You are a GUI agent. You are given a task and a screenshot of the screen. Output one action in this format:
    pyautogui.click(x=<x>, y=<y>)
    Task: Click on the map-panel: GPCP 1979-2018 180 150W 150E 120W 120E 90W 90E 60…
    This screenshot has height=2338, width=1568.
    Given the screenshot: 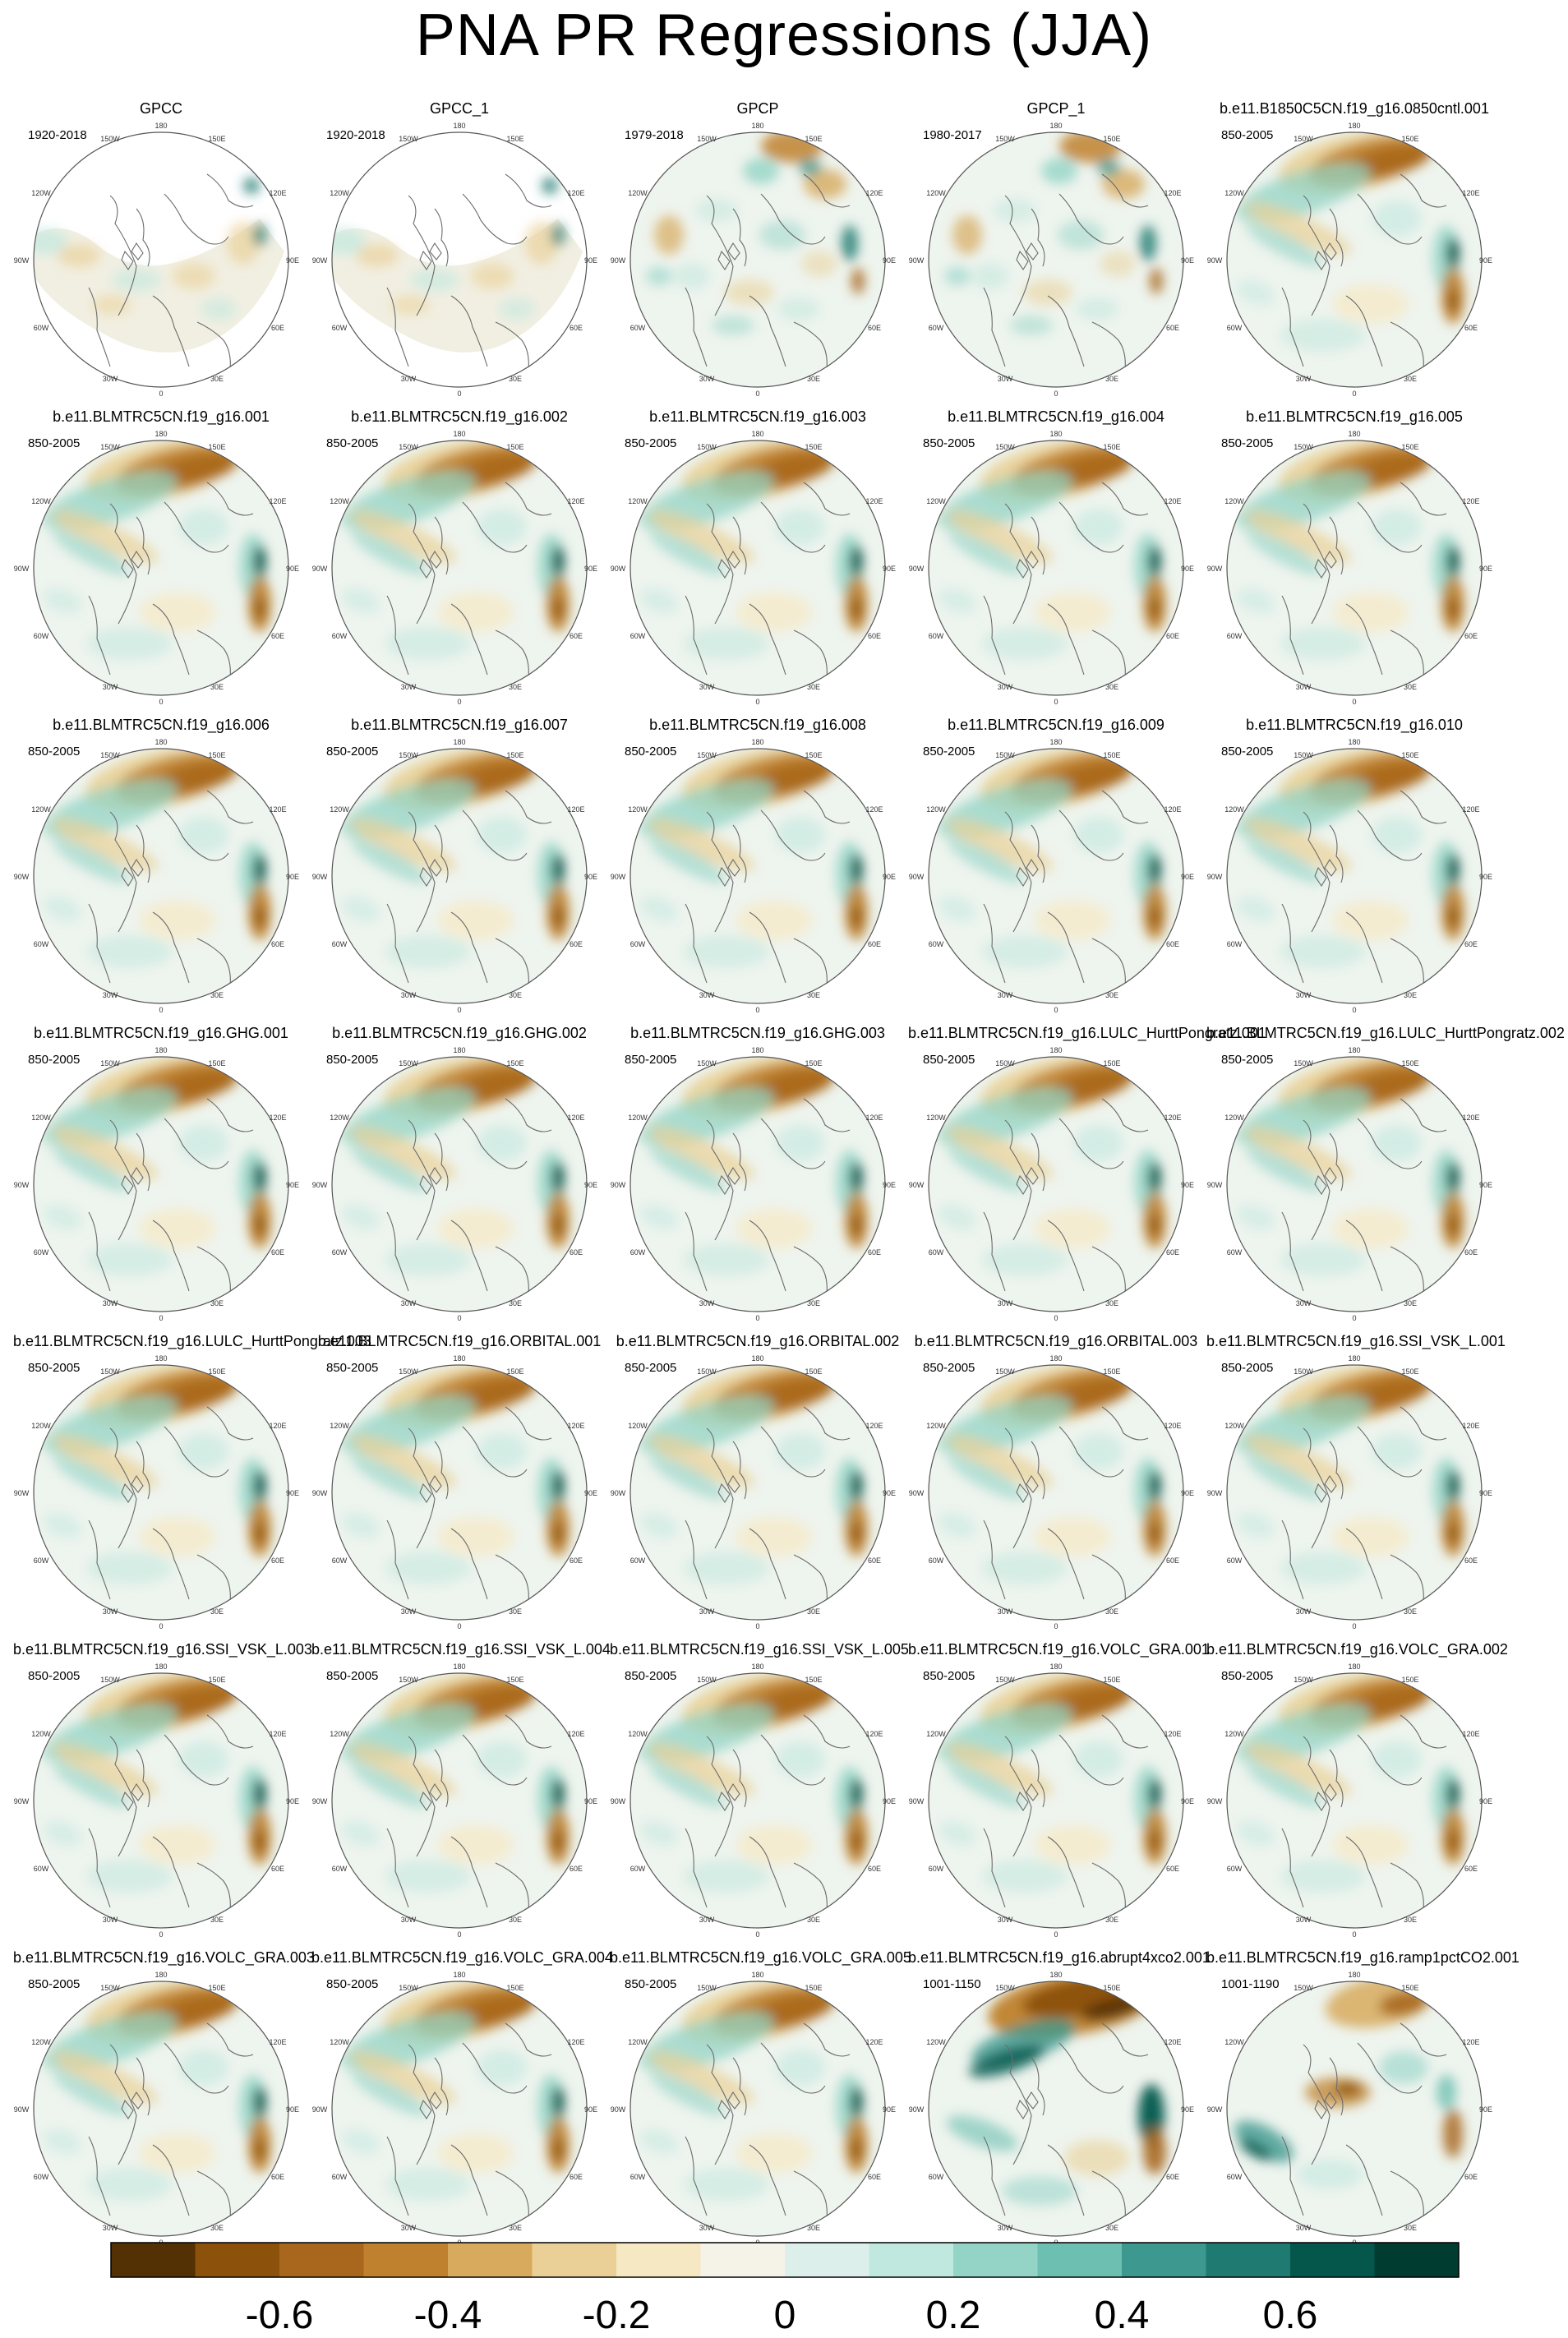 What is the action you would take?
    pyautogui.click(x=758, y=256)
    